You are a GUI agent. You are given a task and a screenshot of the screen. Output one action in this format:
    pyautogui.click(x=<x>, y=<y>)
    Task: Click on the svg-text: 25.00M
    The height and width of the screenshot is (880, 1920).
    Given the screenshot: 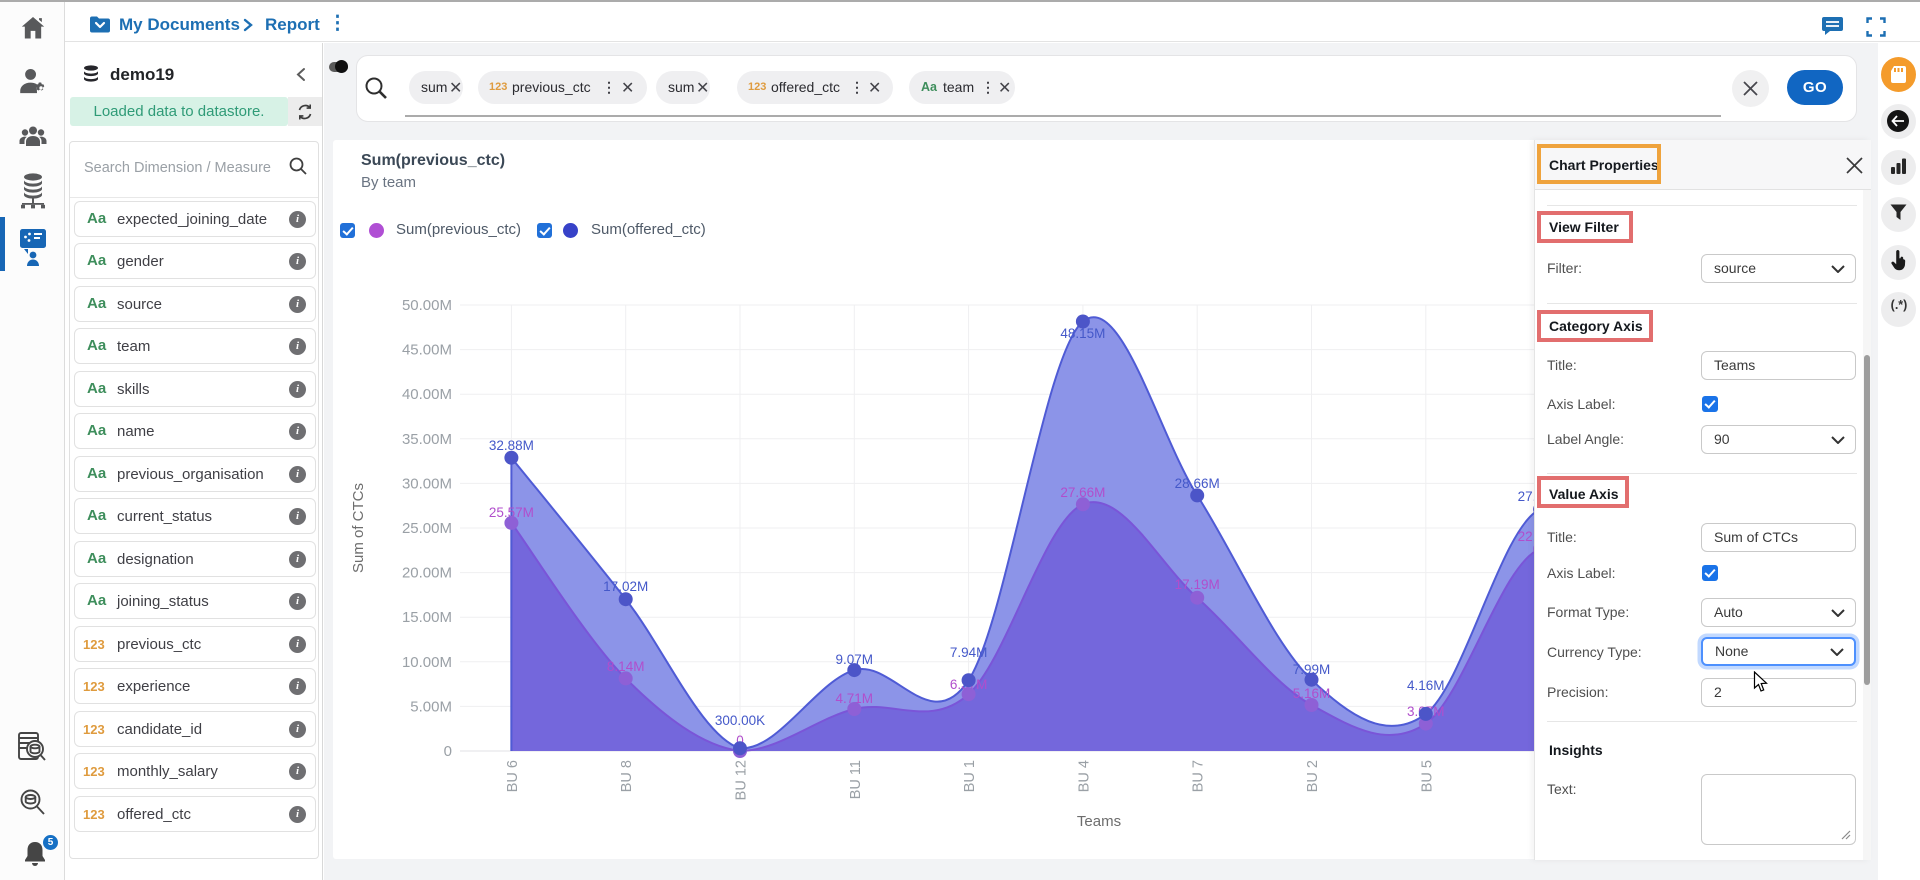 What is the action you would take?
    pyautogui.click(x=427, y=528)
    